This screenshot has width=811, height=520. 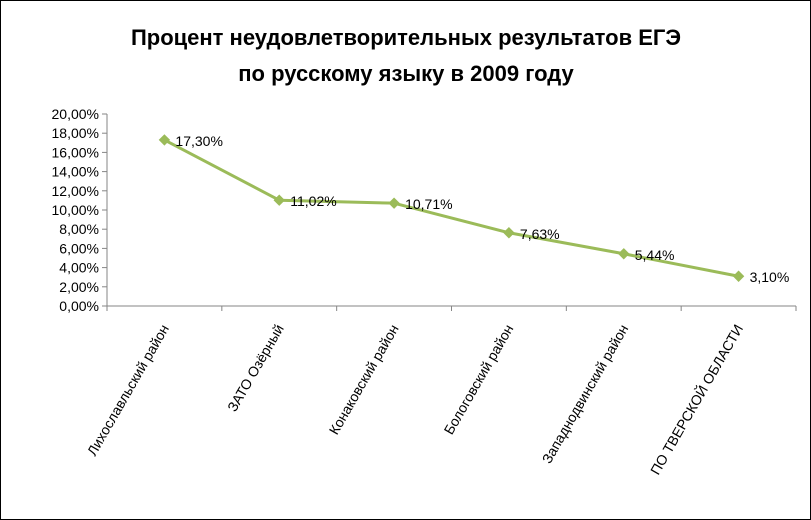 I want to click on x-category-label: Западнодвинский район, so click(x=585, y=394).